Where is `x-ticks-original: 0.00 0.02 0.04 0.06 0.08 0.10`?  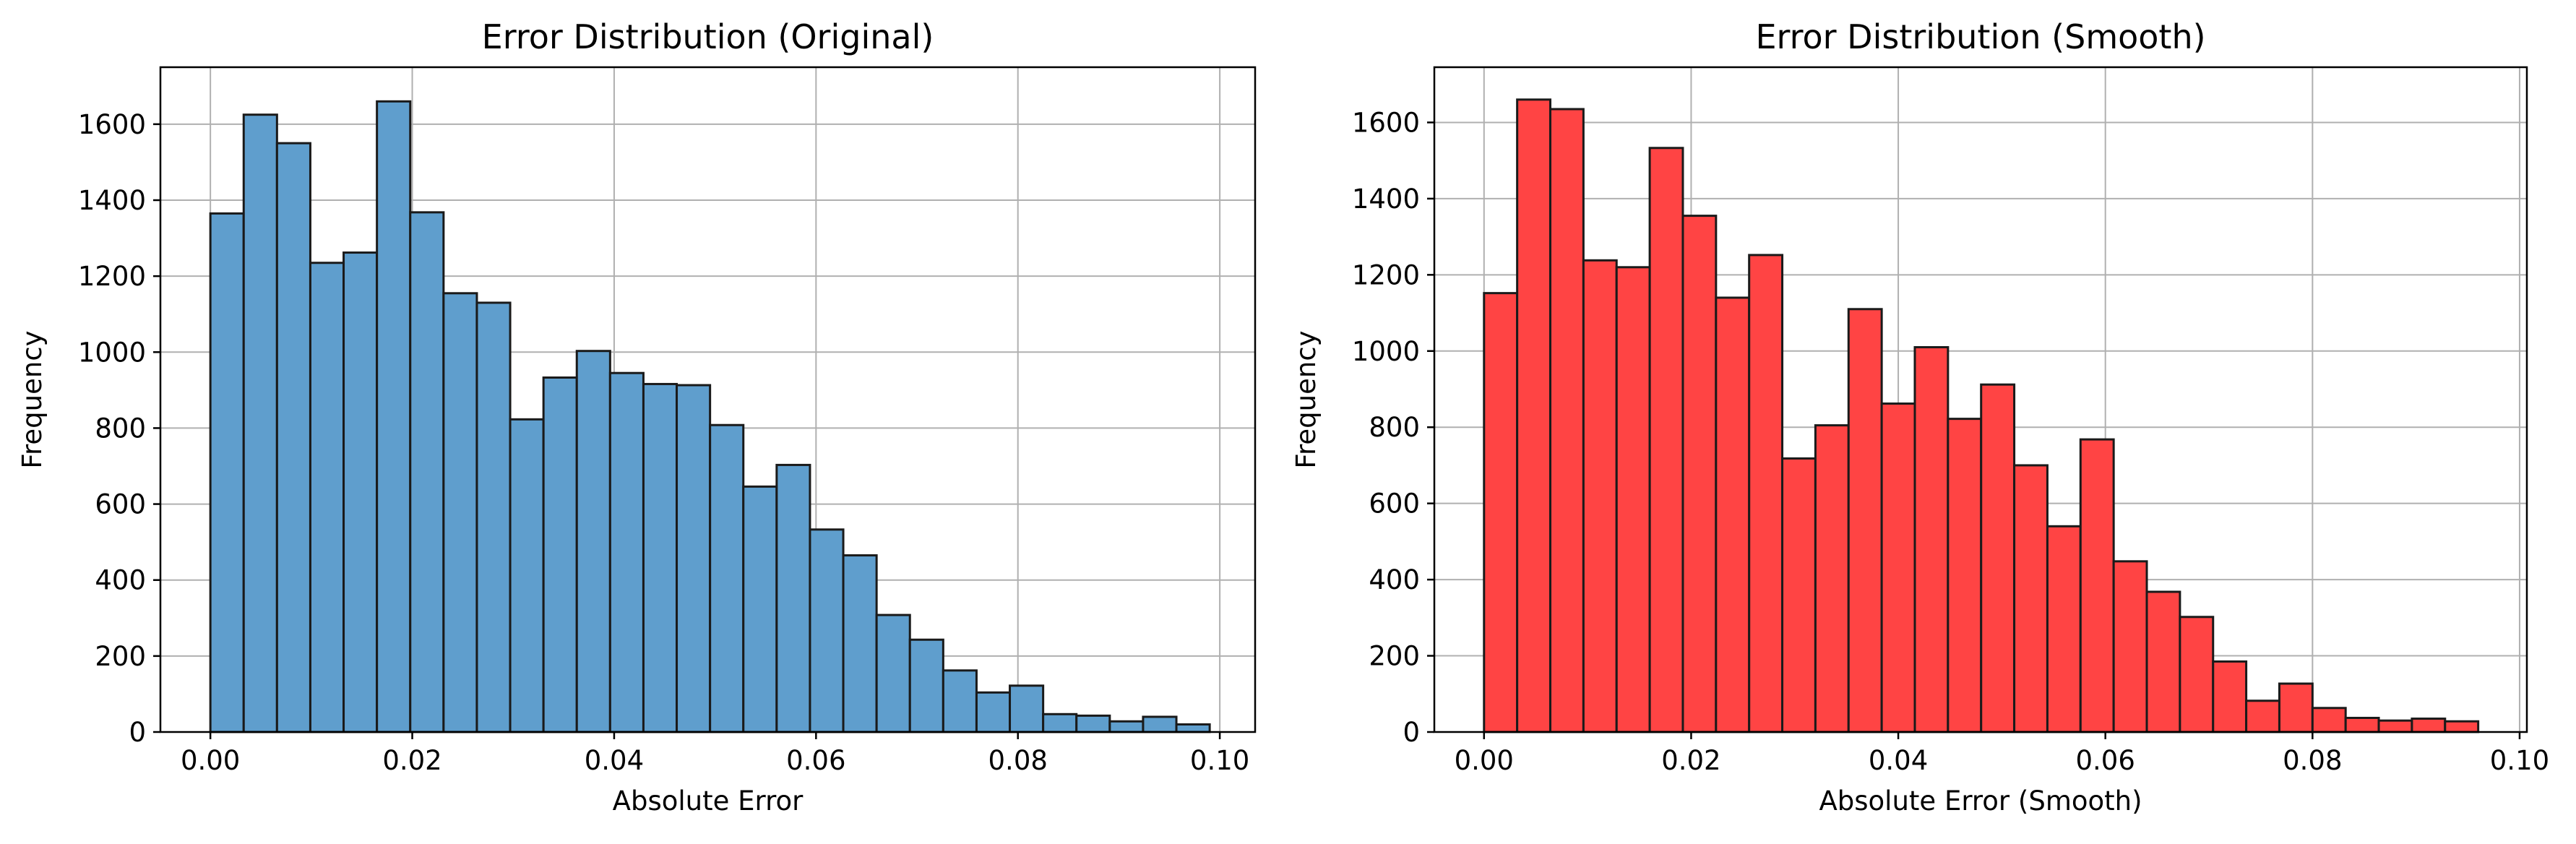 x-ticks-original: 0.00 0.02 0.04 0.06 0.08 0.10 is located at coordinates (715, 754).